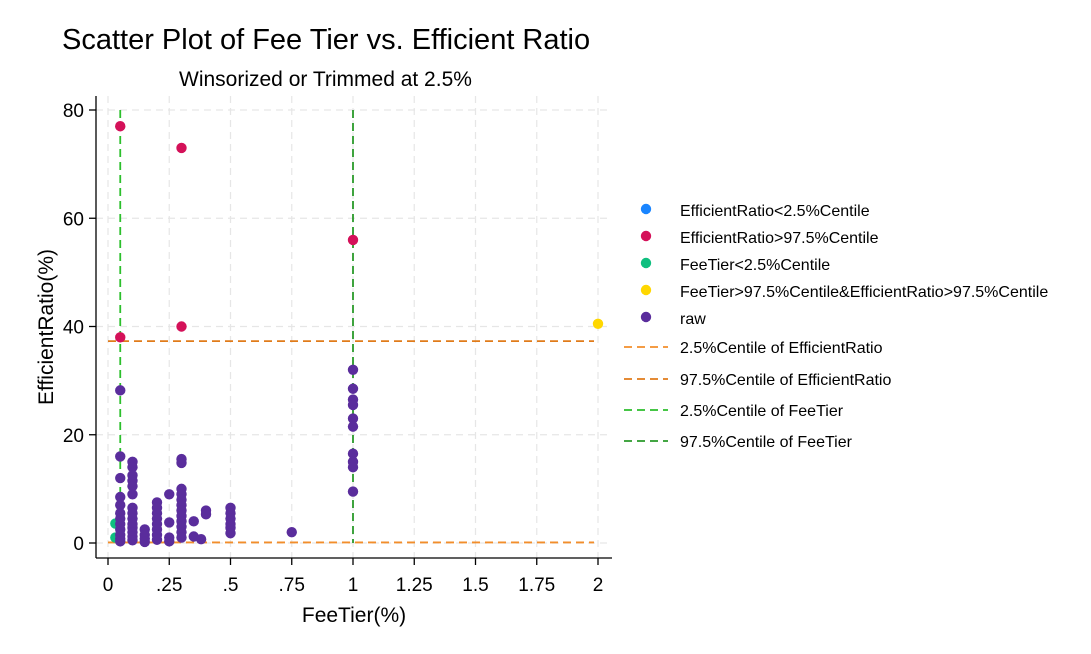 The image size is (1091, 654). I want to click on x-tick-label: .25, so click(169, 585).